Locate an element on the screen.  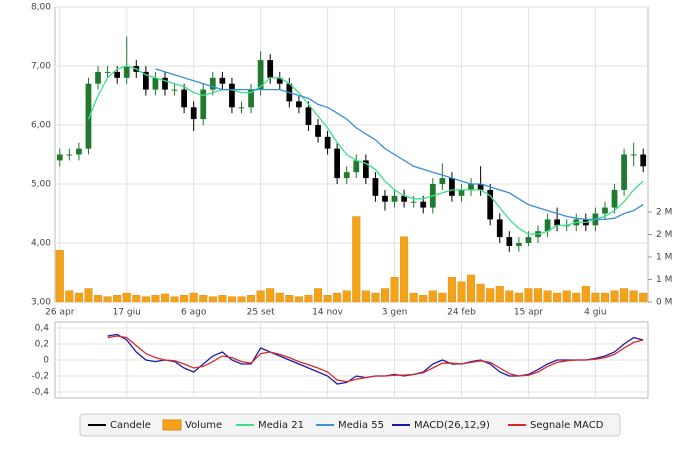
x-tick-label: 4 giu is located at coordinates (595, 313).